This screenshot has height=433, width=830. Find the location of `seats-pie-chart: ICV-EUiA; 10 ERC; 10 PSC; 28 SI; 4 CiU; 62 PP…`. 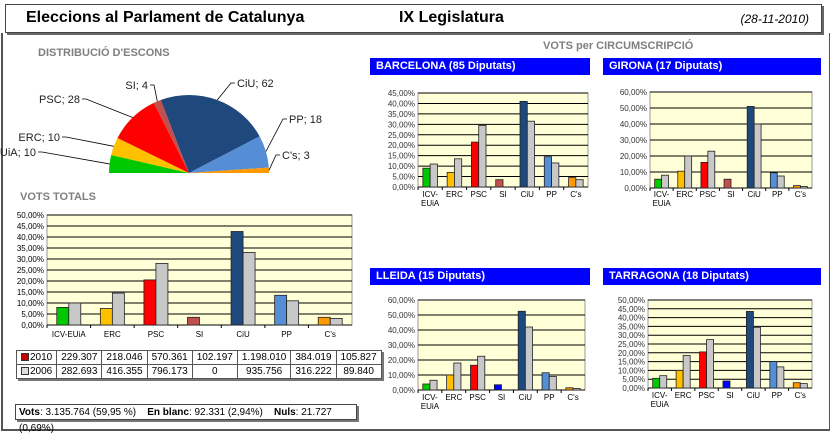

seats-pie-chart: ICV-EUiA; 10 ERC; 10 PSC; 28 SI; 4 CiU; 62 PP… is located at coordinates (161, 125).